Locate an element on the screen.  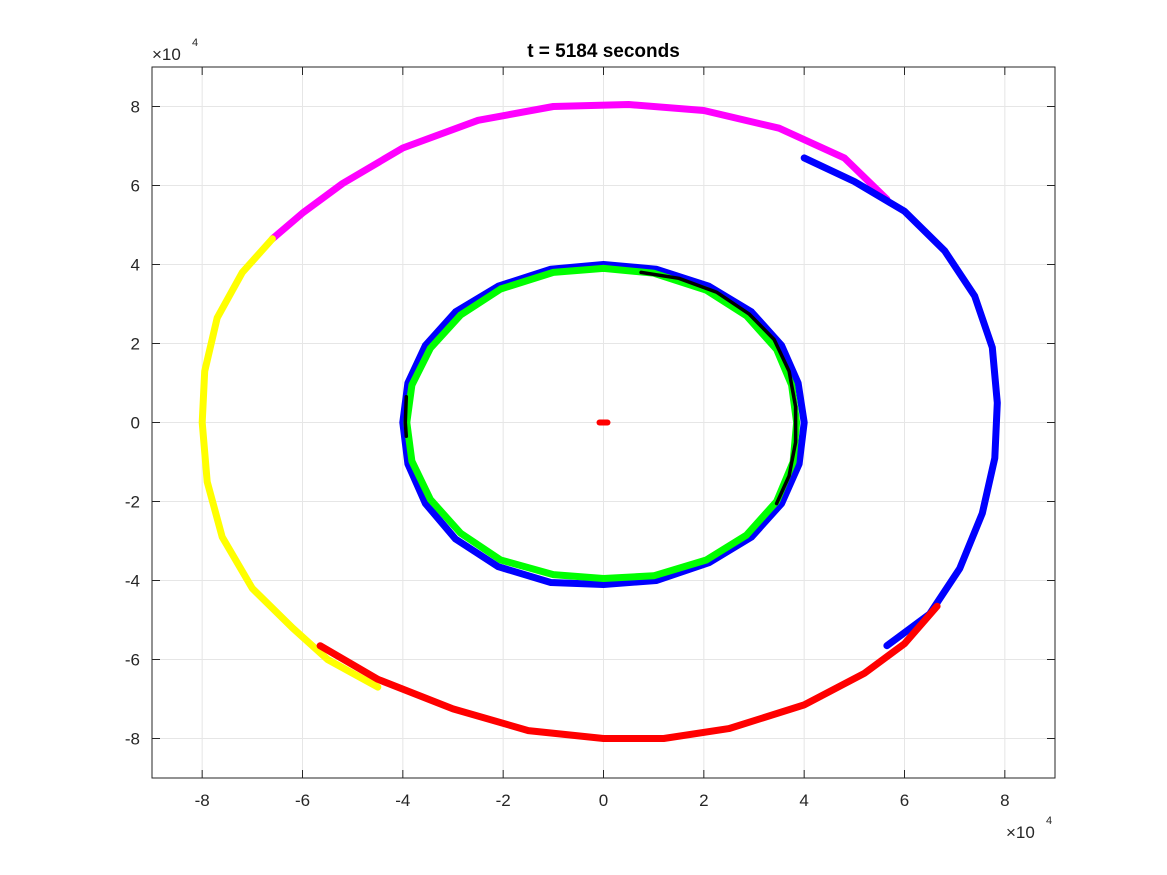
x-tick-label: -2 is located at coordinates (503, 800).